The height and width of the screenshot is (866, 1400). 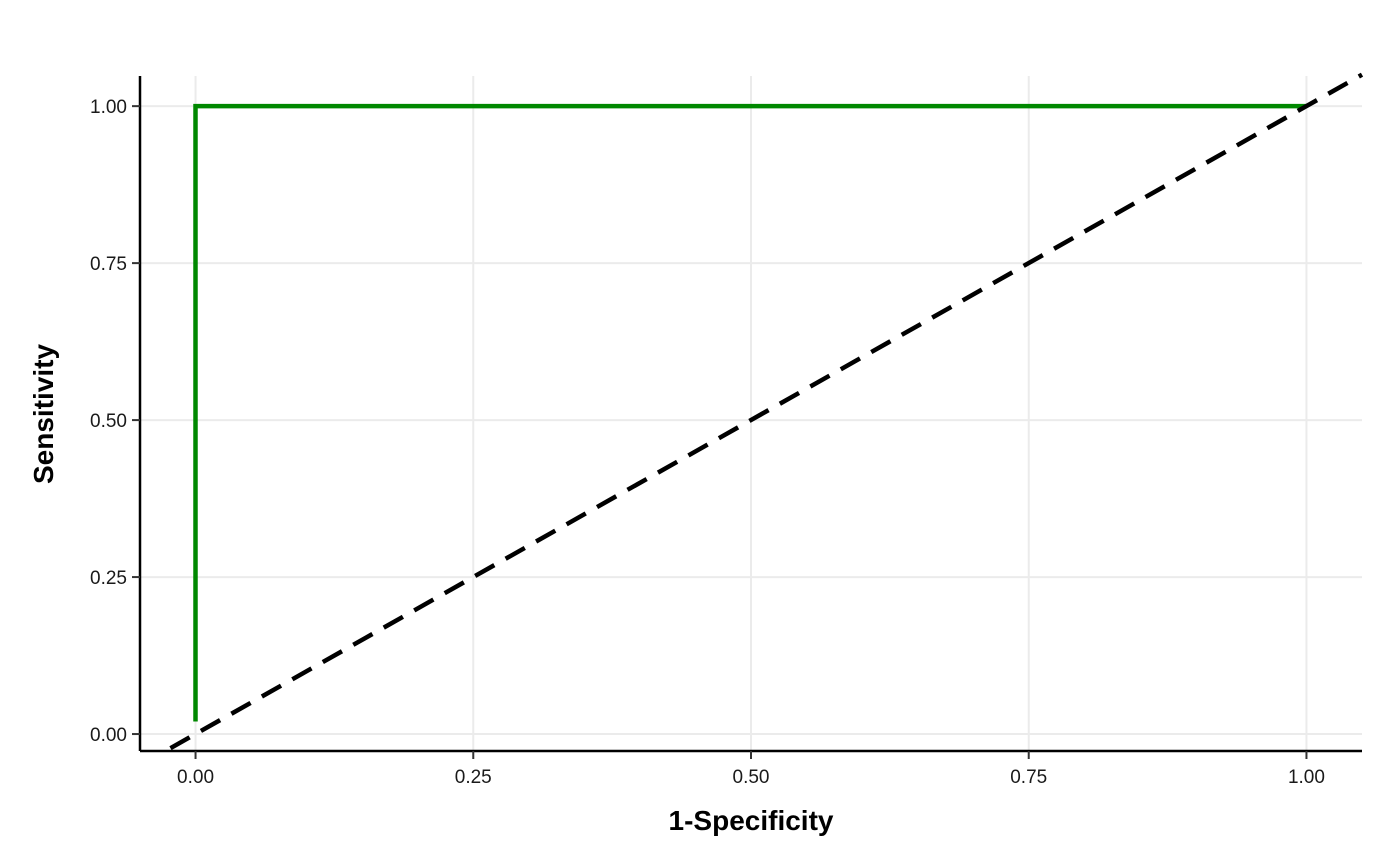 What do you see at coordinates (108, 735) in the screenshot?
I see `y-tick-label: 0.00` at bounding box center [108, 735].